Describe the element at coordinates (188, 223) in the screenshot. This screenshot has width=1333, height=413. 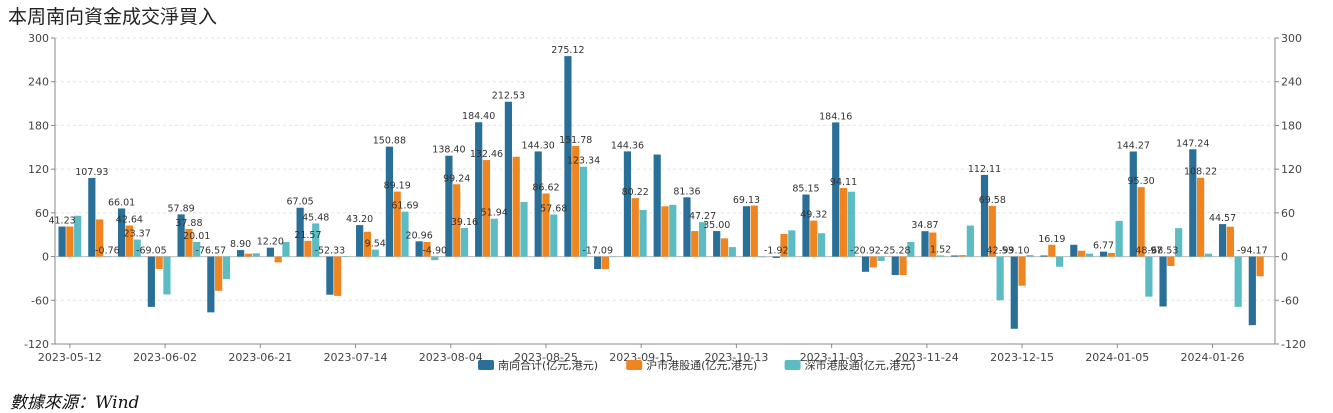
I see `data-label: 37.88` at that location.